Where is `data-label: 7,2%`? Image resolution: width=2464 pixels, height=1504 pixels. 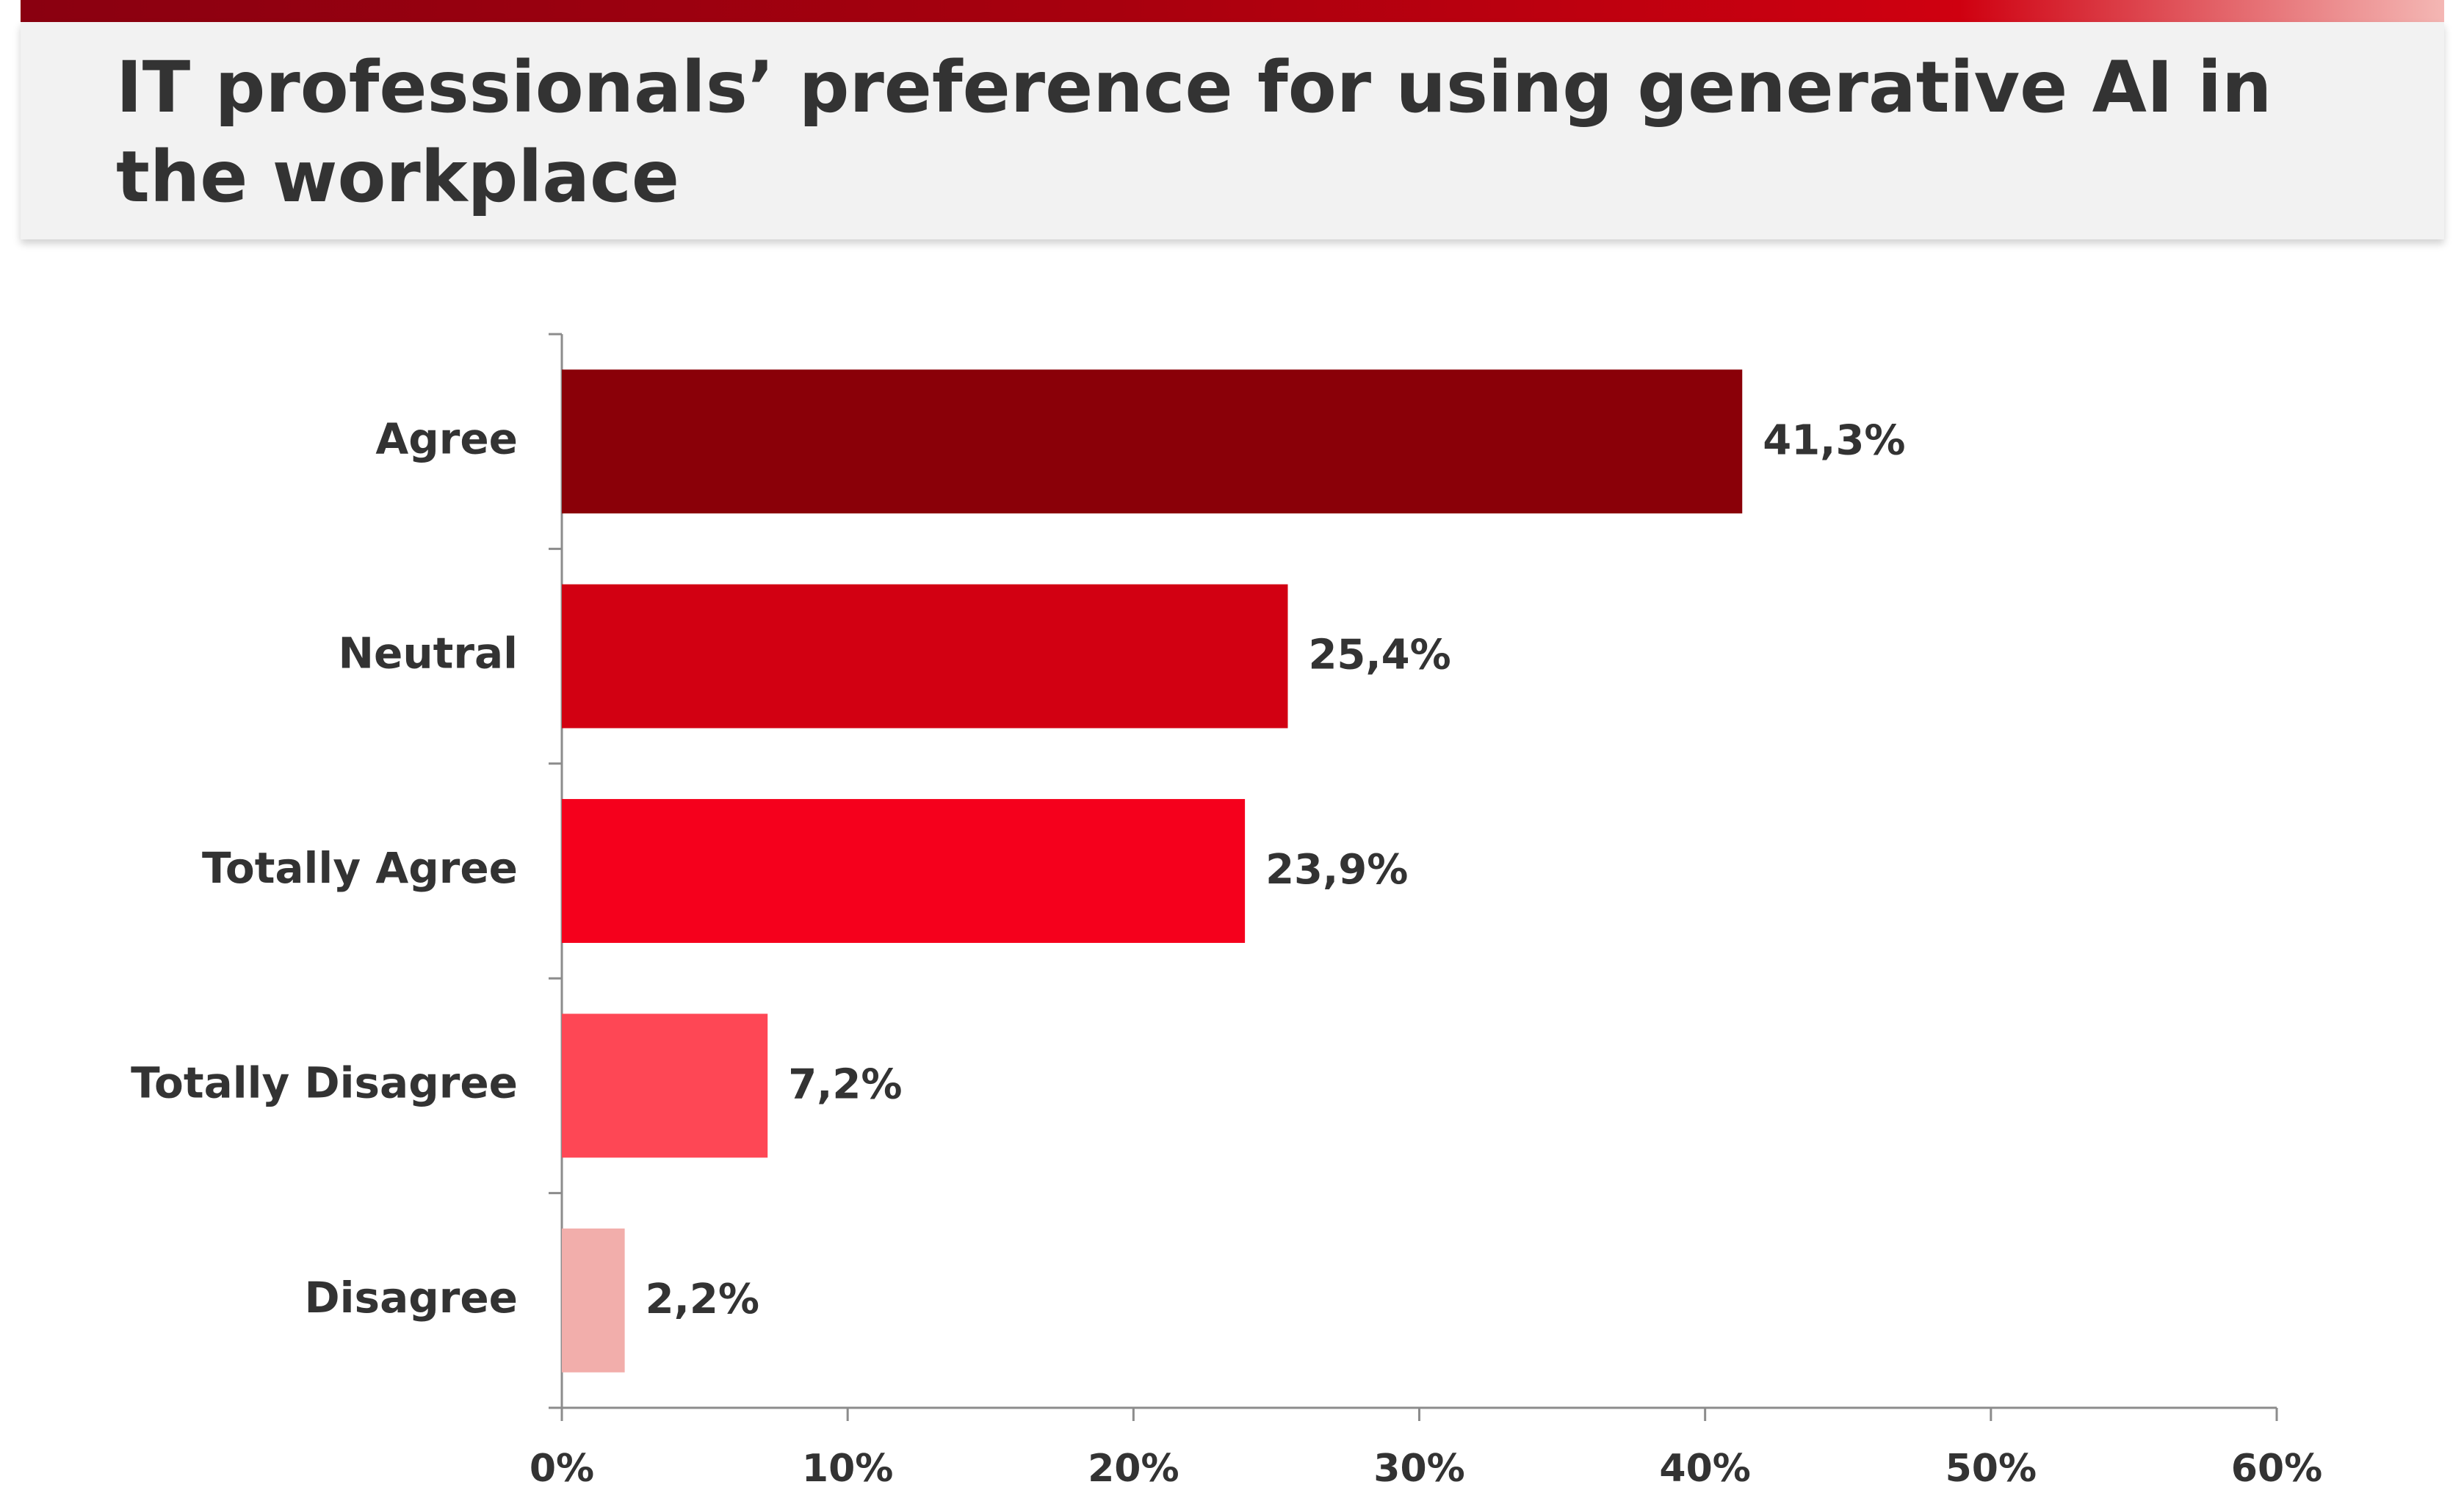 data-label: 7,2% is located at coordinates (845, 1085).